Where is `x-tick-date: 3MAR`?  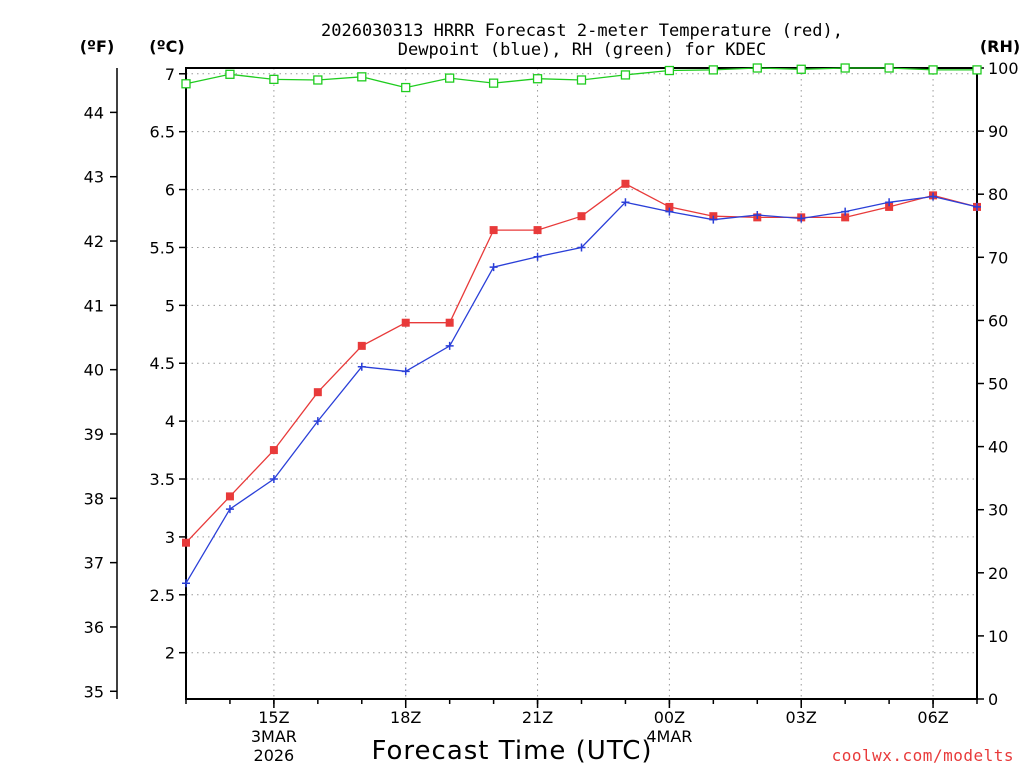 x-tick-date: 3MAR is located at coordinates (274, 736).